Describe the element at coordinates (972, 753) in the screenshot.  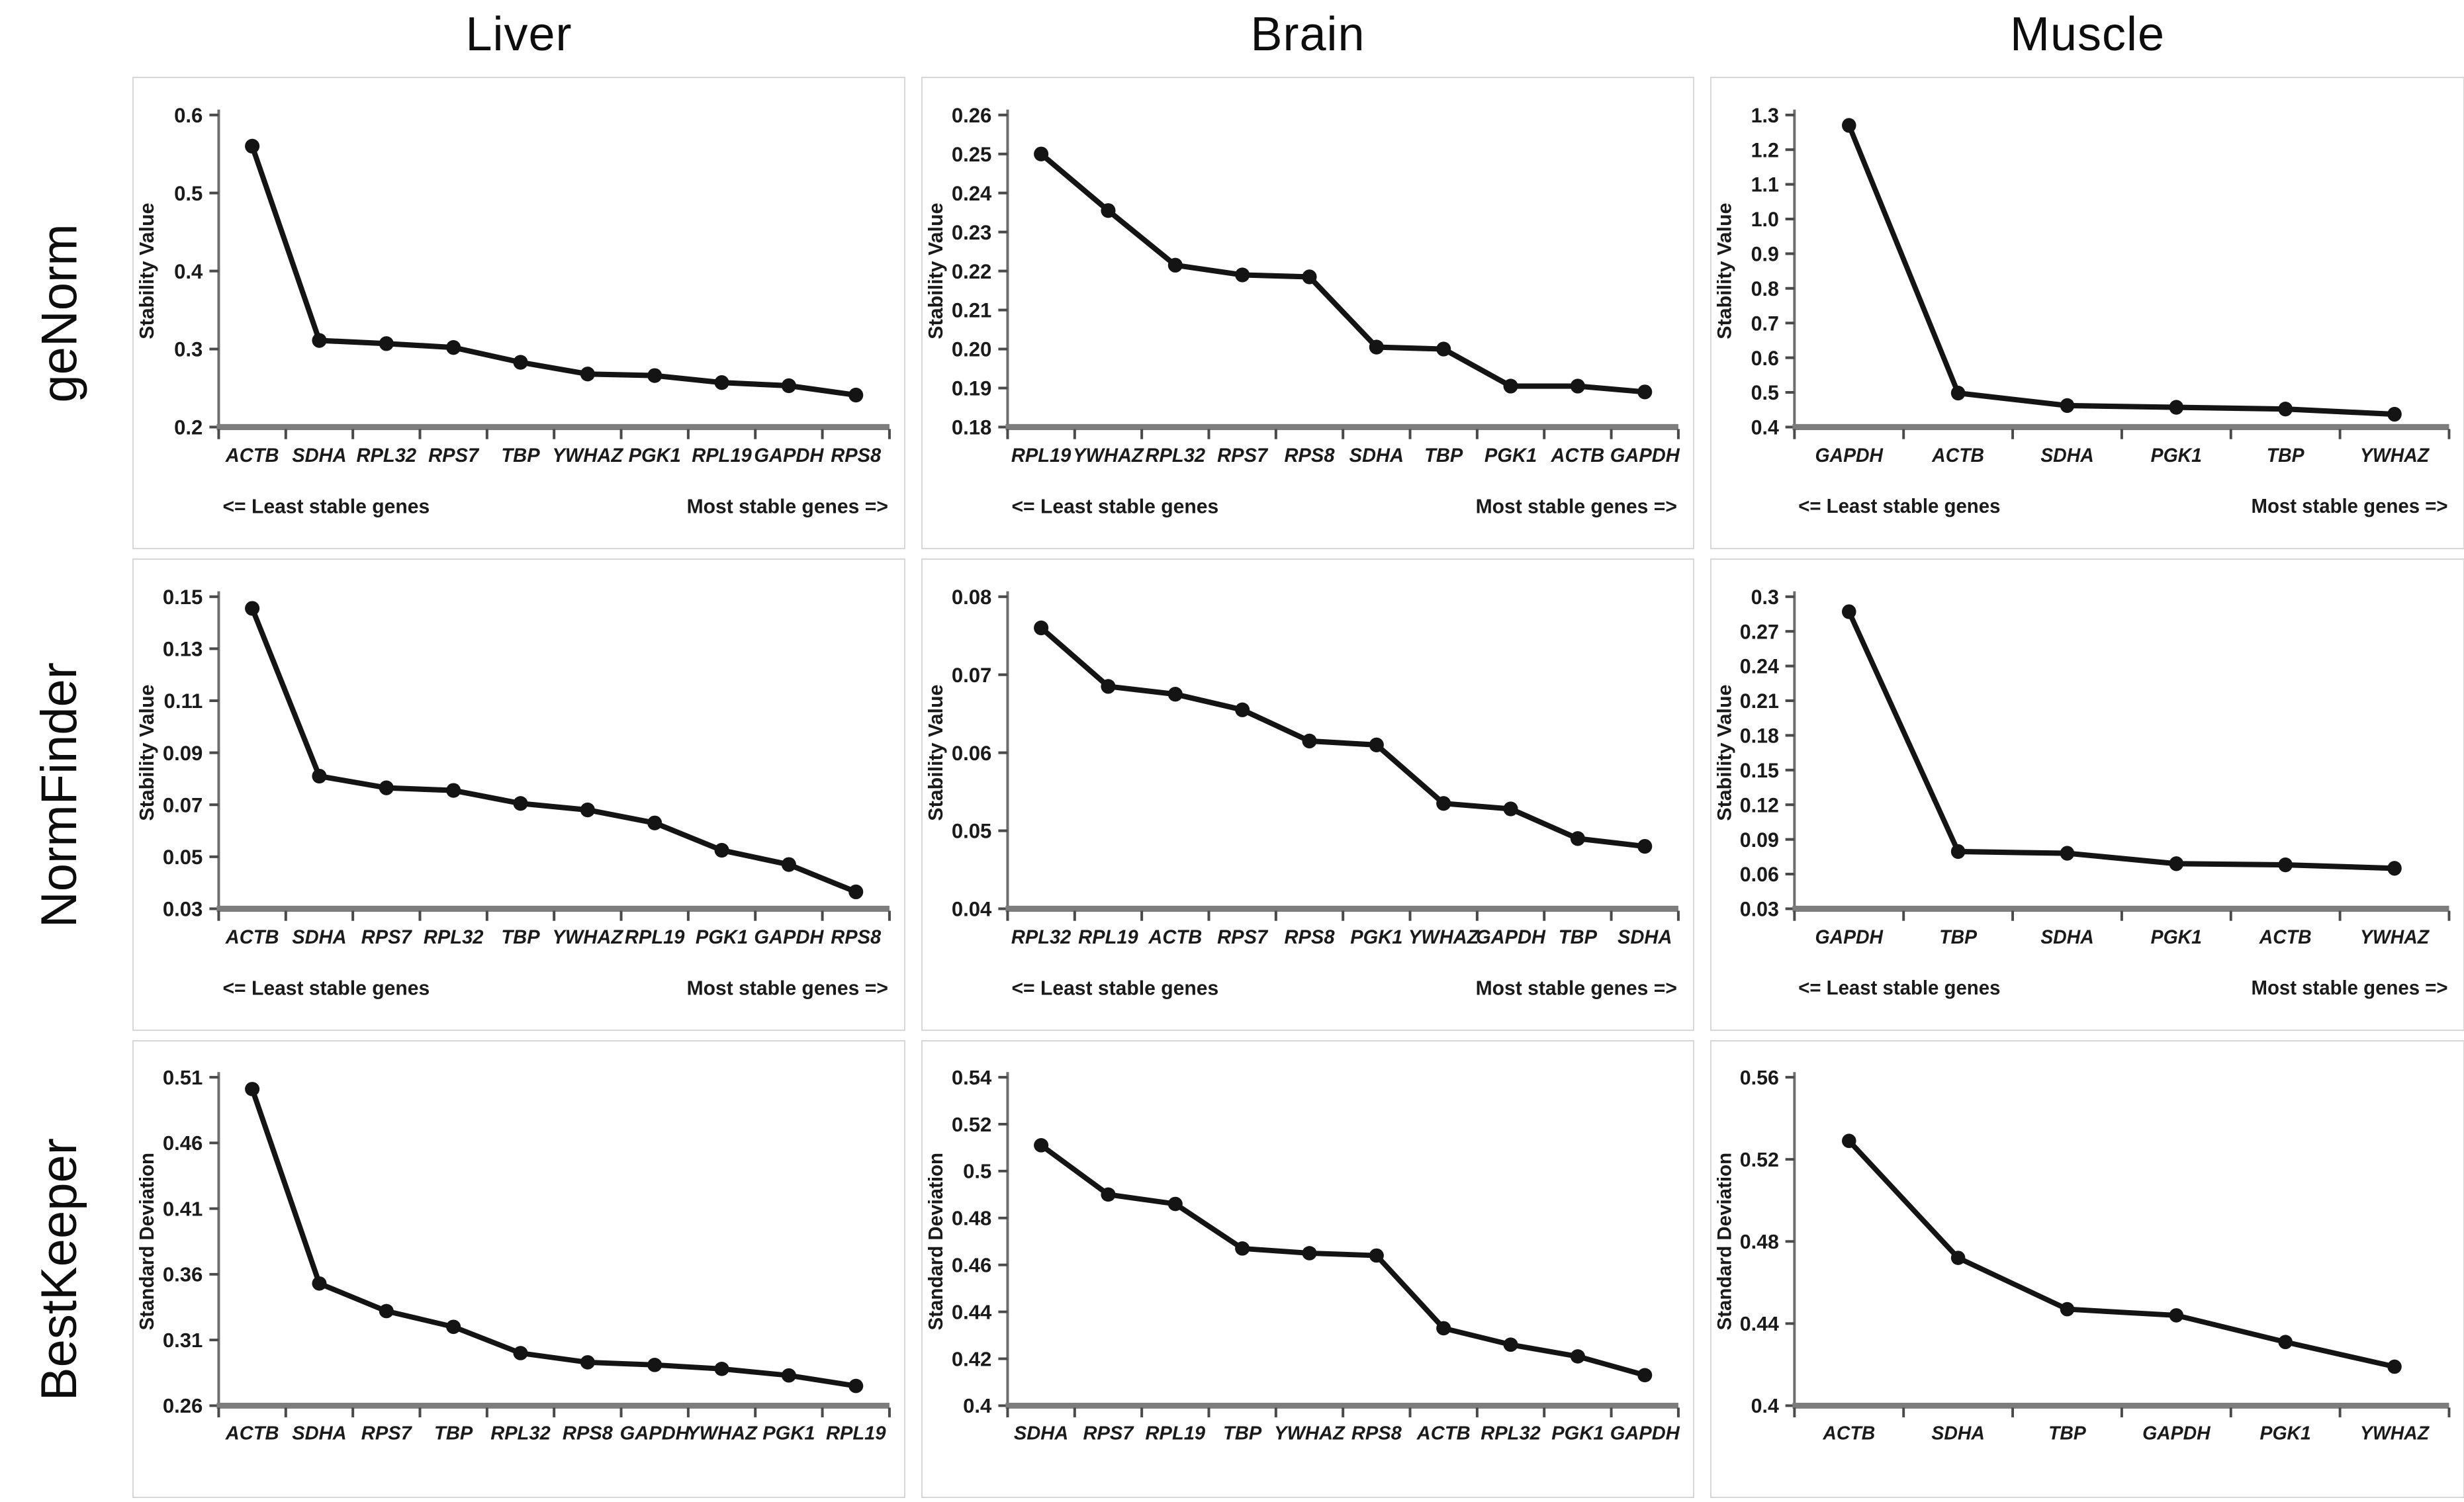
I see `y-tick-label: 0.06` at that location.